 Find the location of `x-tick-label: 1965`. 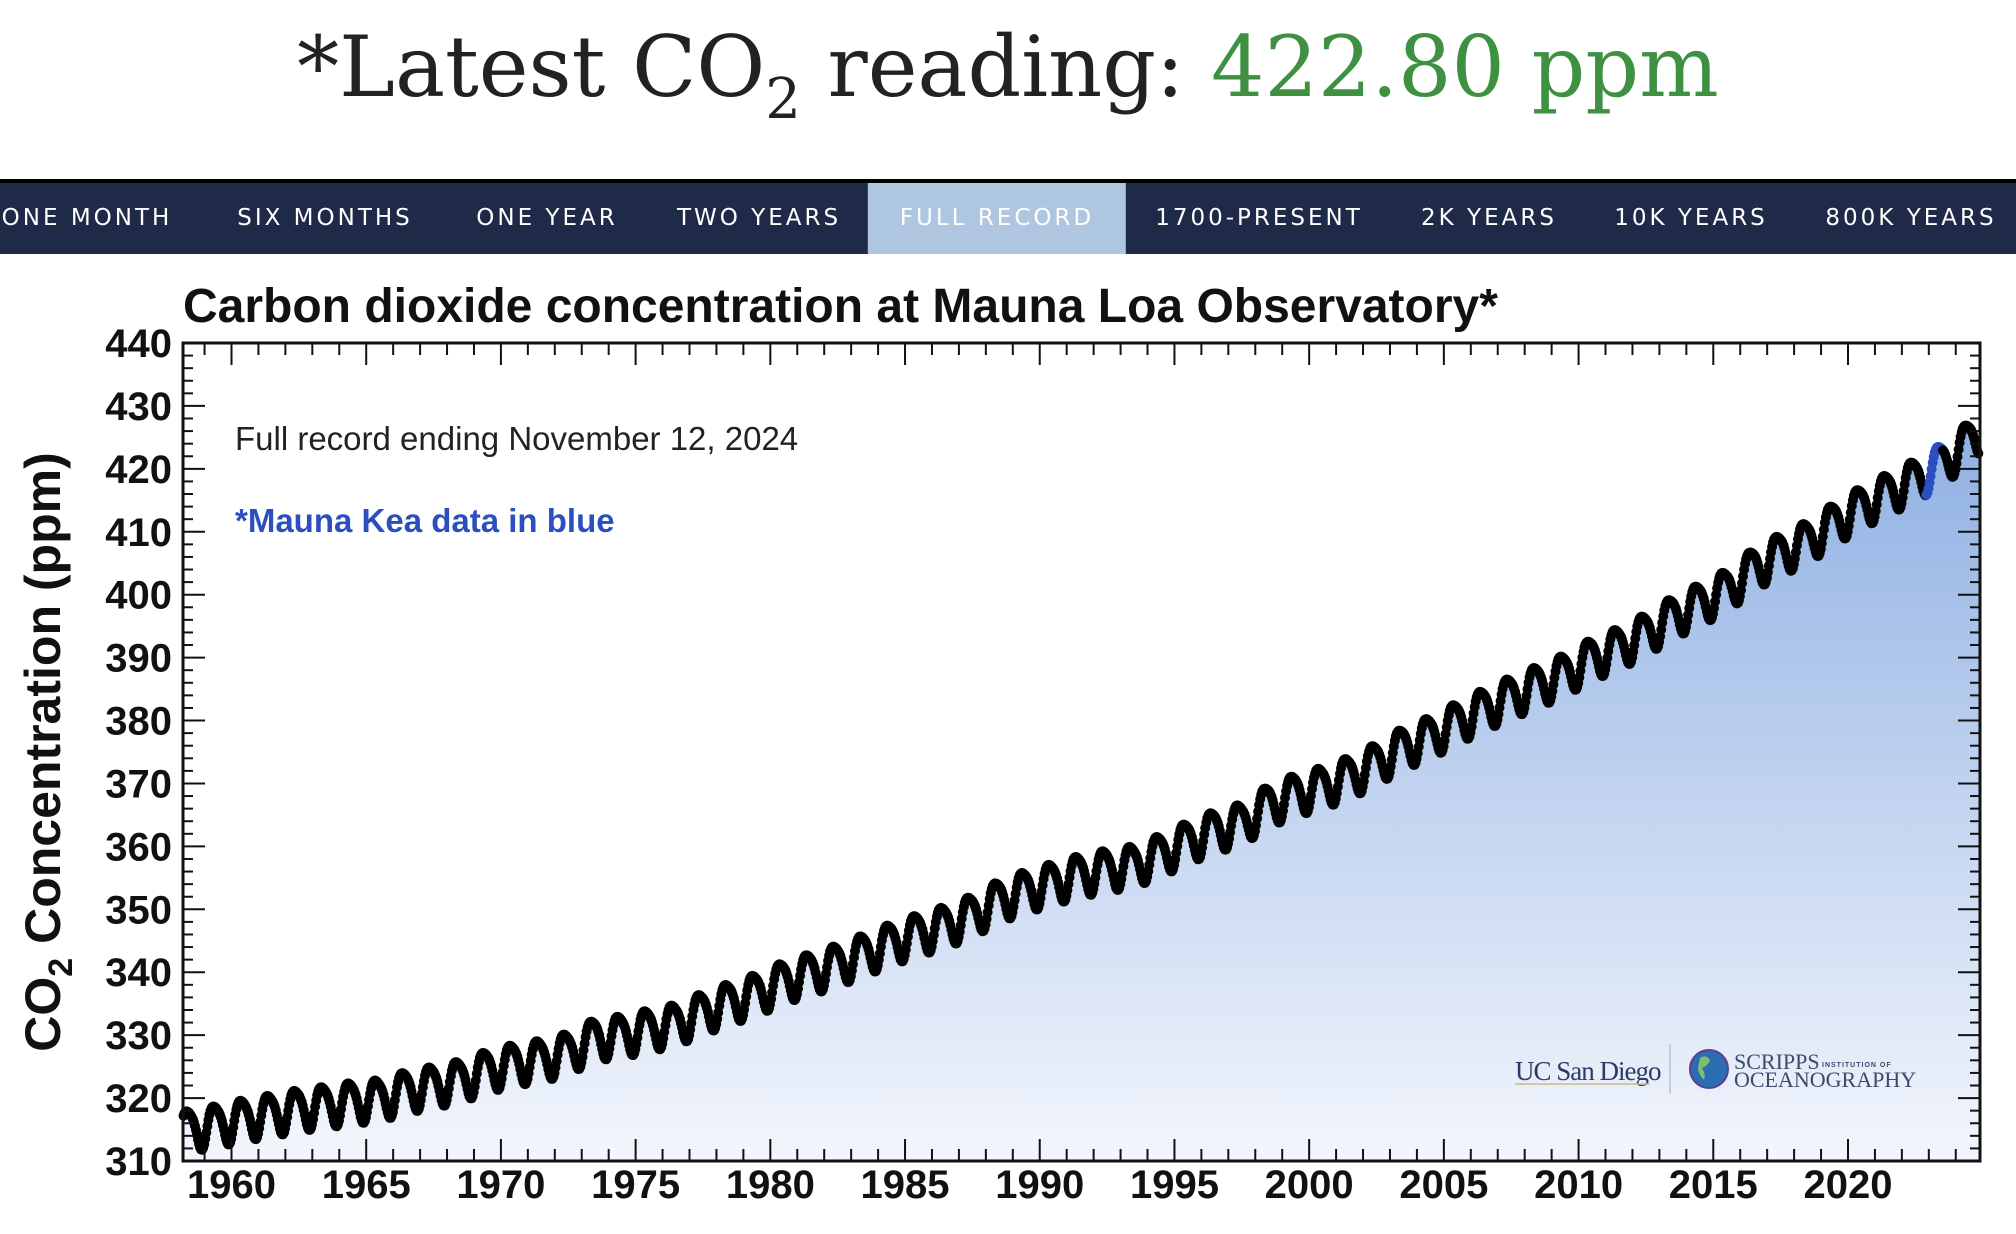

x-tick-label: 1965 is located at coordinates (366, 1185).